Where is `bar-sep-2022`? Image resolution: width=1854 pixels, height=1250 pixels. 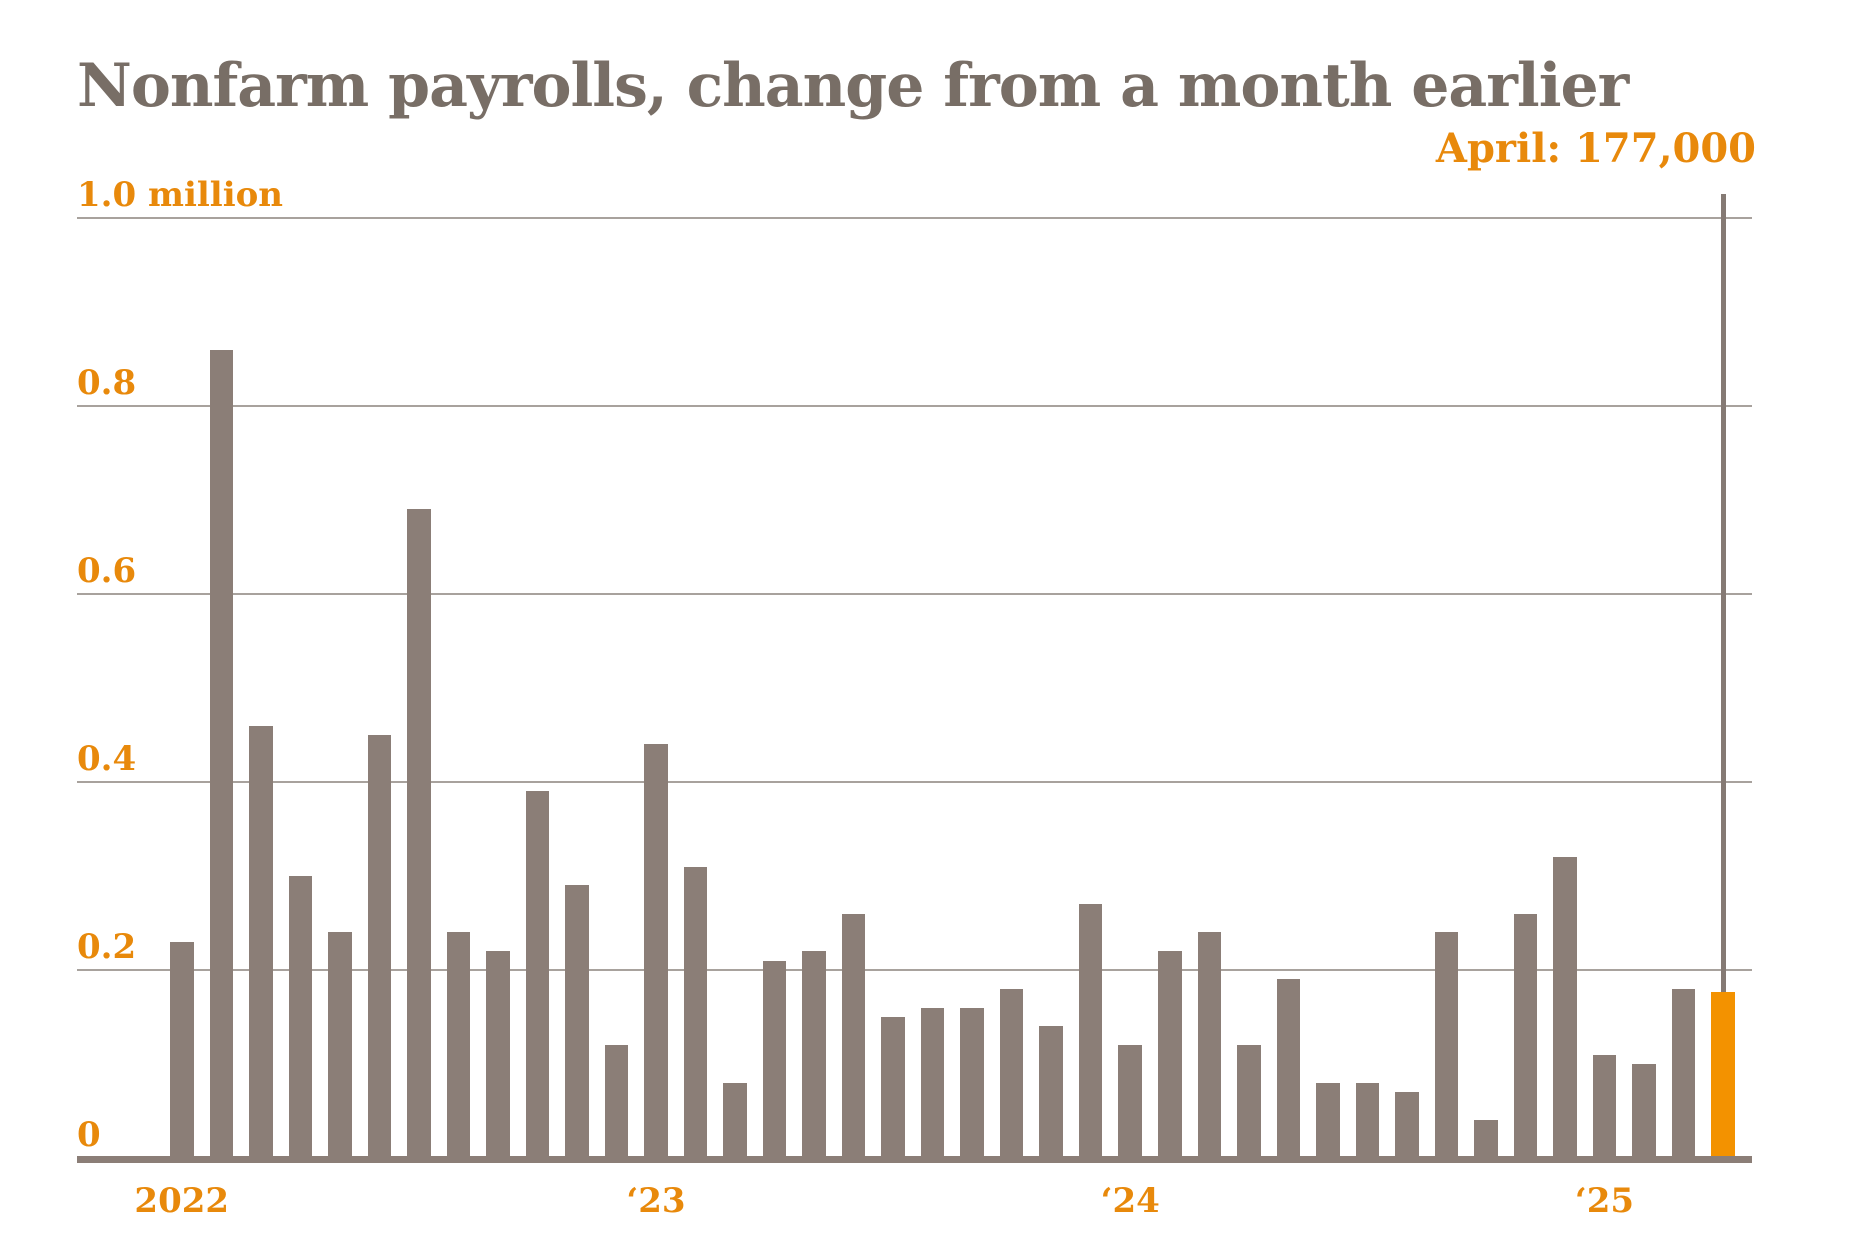
bar-sep-2022 is located at coordinates (498, 1054).